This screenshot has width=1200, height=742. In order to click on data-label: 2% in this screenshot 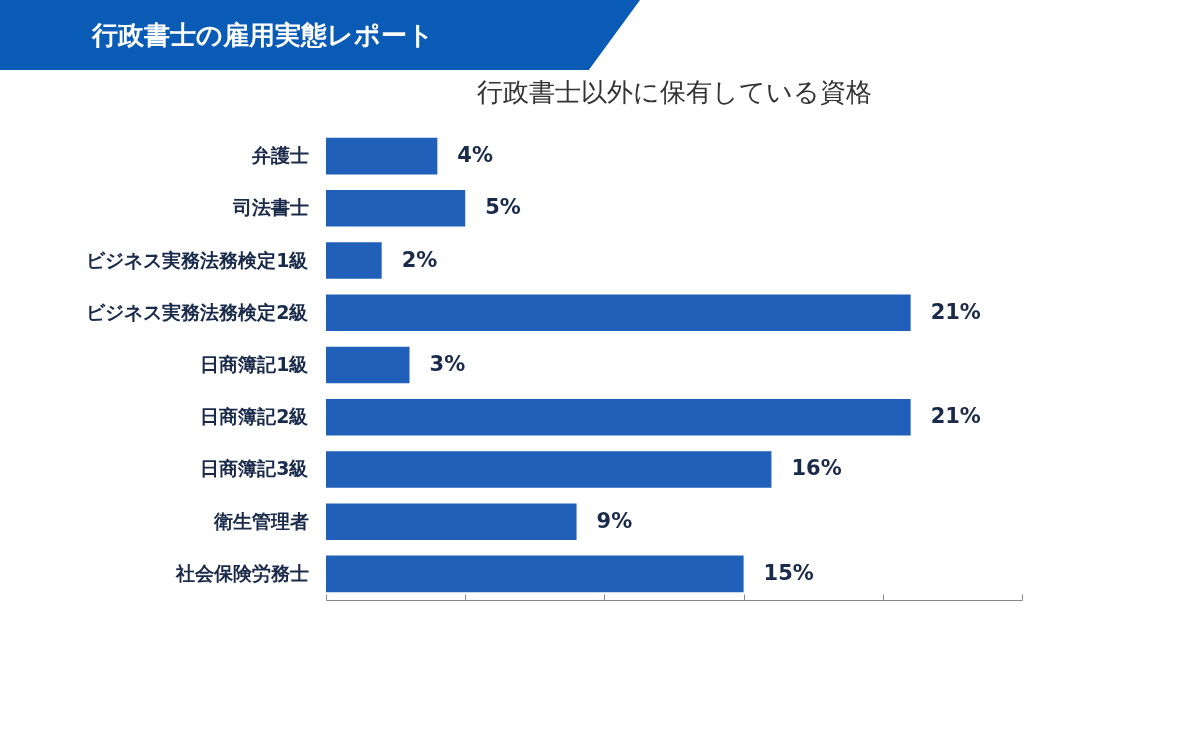, I will do `click(419, 259)`.